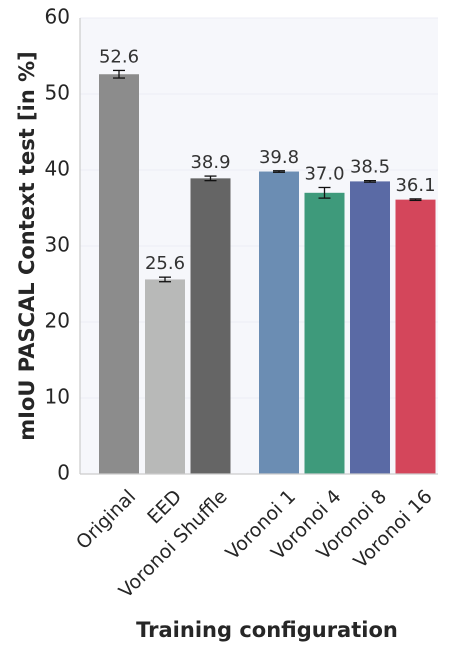 The width and height of the screenshot is (464, 651). Describe the element at coordinates (210, 162) in the screenshot. I see `data-label-voronoi-shuffle: 38.9` at that location.